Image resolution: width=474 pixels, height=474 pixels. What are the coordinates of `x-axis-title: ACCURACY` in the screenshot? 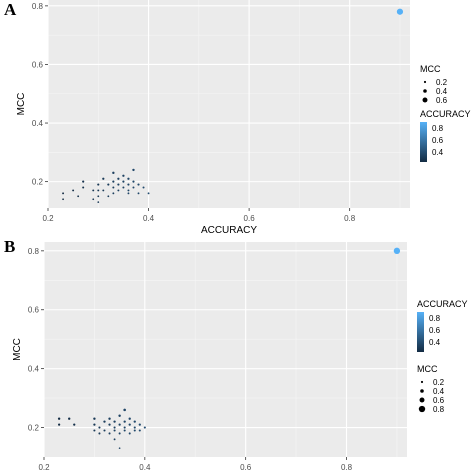 It's located at (229, 230).